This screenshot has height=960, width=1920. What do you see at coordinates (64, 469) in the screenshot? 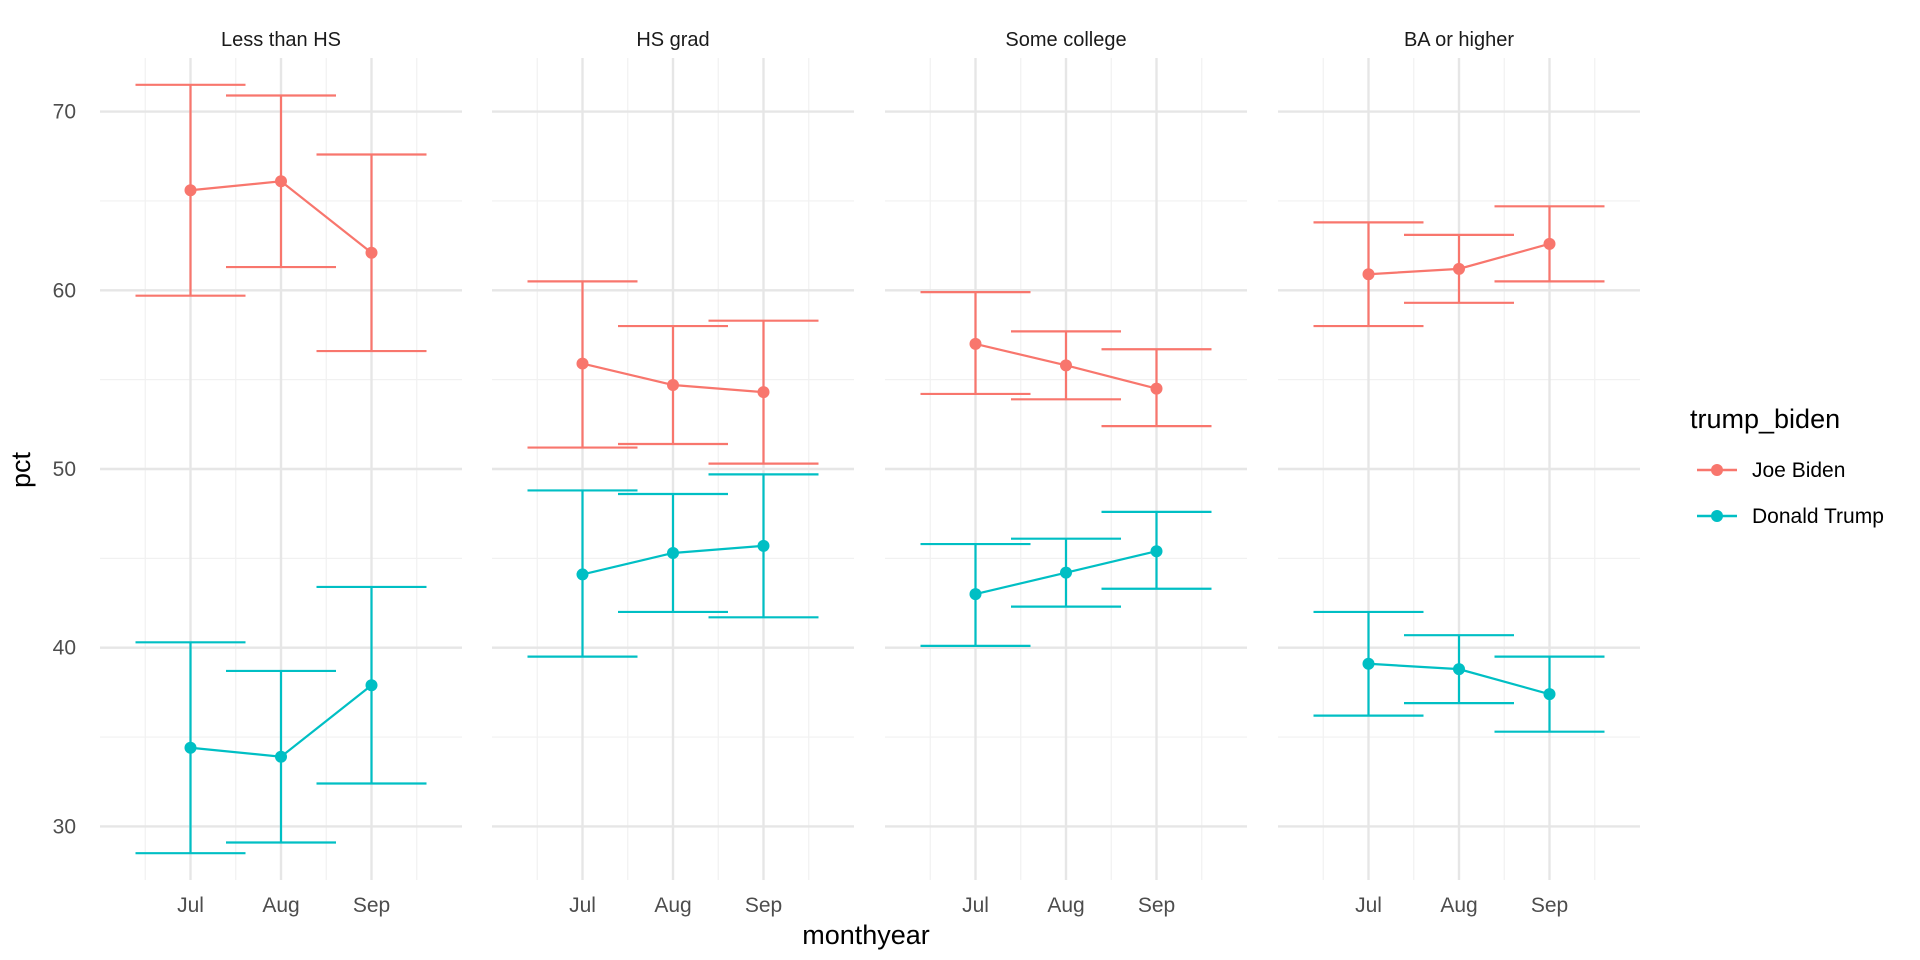
I see `y-tick-label: 50` at bounding box center [64, 469].